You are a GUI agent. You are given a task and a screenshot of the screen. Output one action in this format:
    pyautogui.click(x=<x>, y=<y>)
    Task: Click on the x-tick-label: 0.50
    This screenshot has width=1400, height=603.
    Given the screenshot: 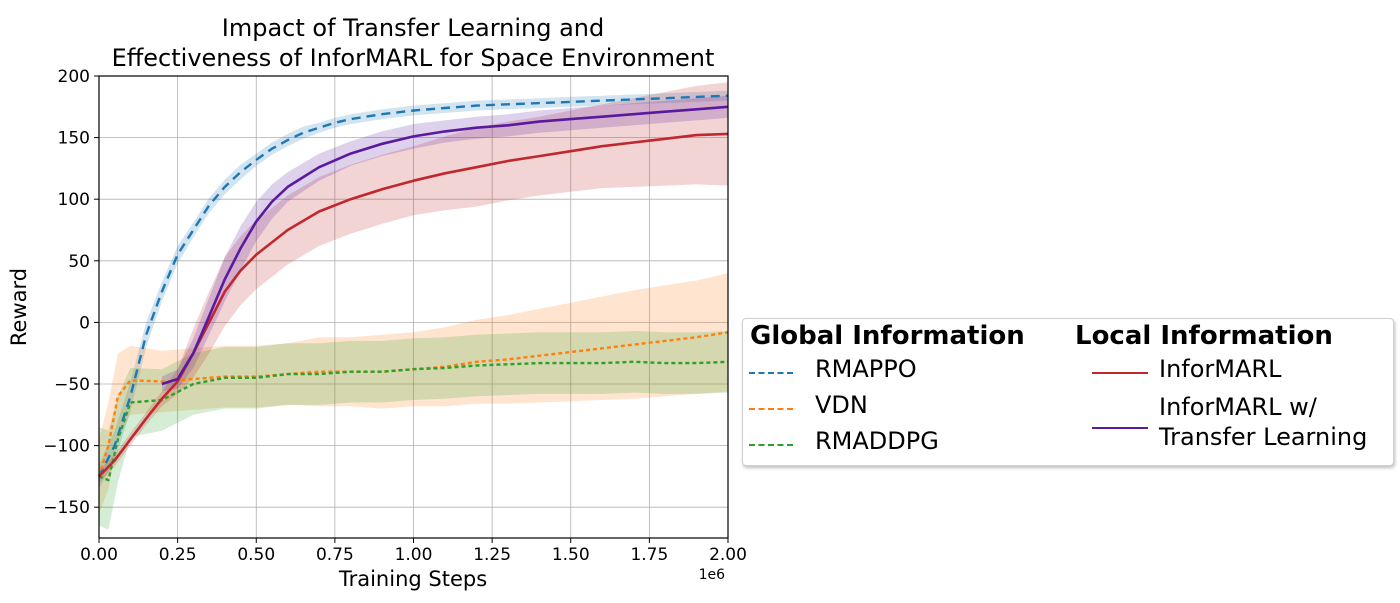 What is the action you would take?
    pyautogui.click(x=256, y=555)
    